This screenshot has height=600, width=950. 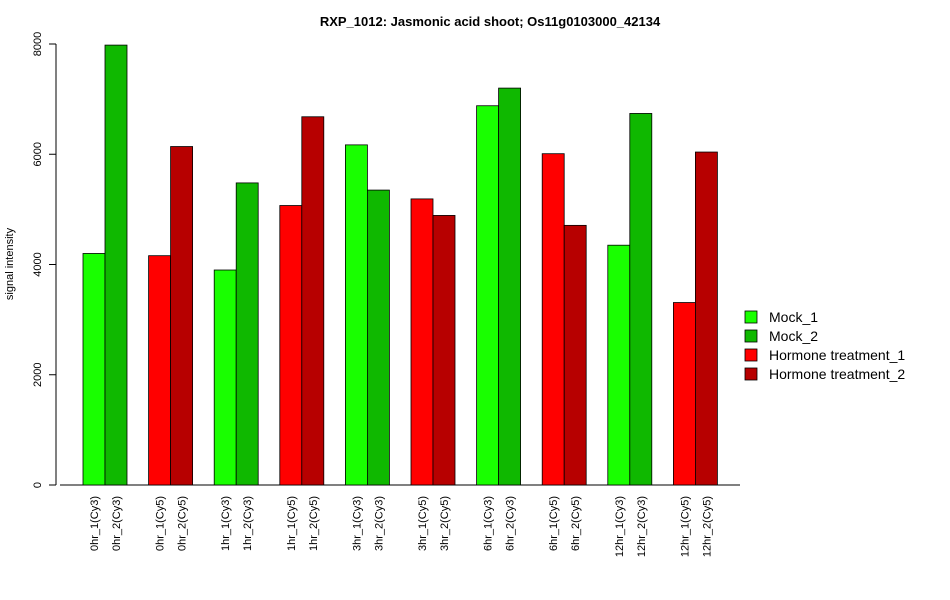 What do you see at coordinates (445, 523) in the screenshot?
I see `x-tick-label: 3hr_2(Cy5)` at bounding box center [445, 523].